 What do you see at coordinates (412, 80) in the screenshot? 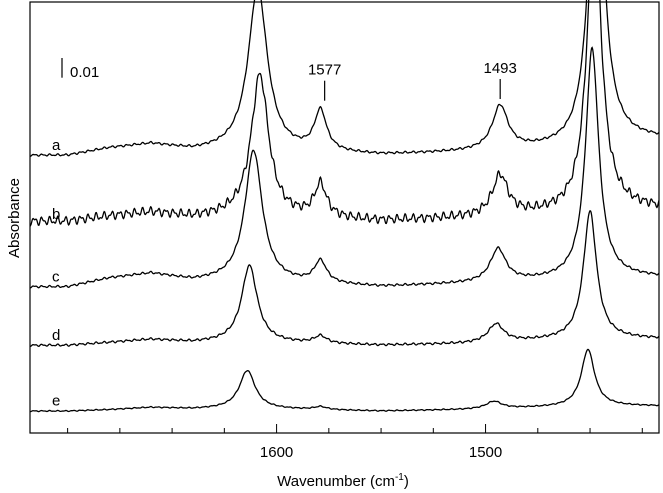
I see `peak-annotations: 1612157714931448` at bounding box center [412, 80].